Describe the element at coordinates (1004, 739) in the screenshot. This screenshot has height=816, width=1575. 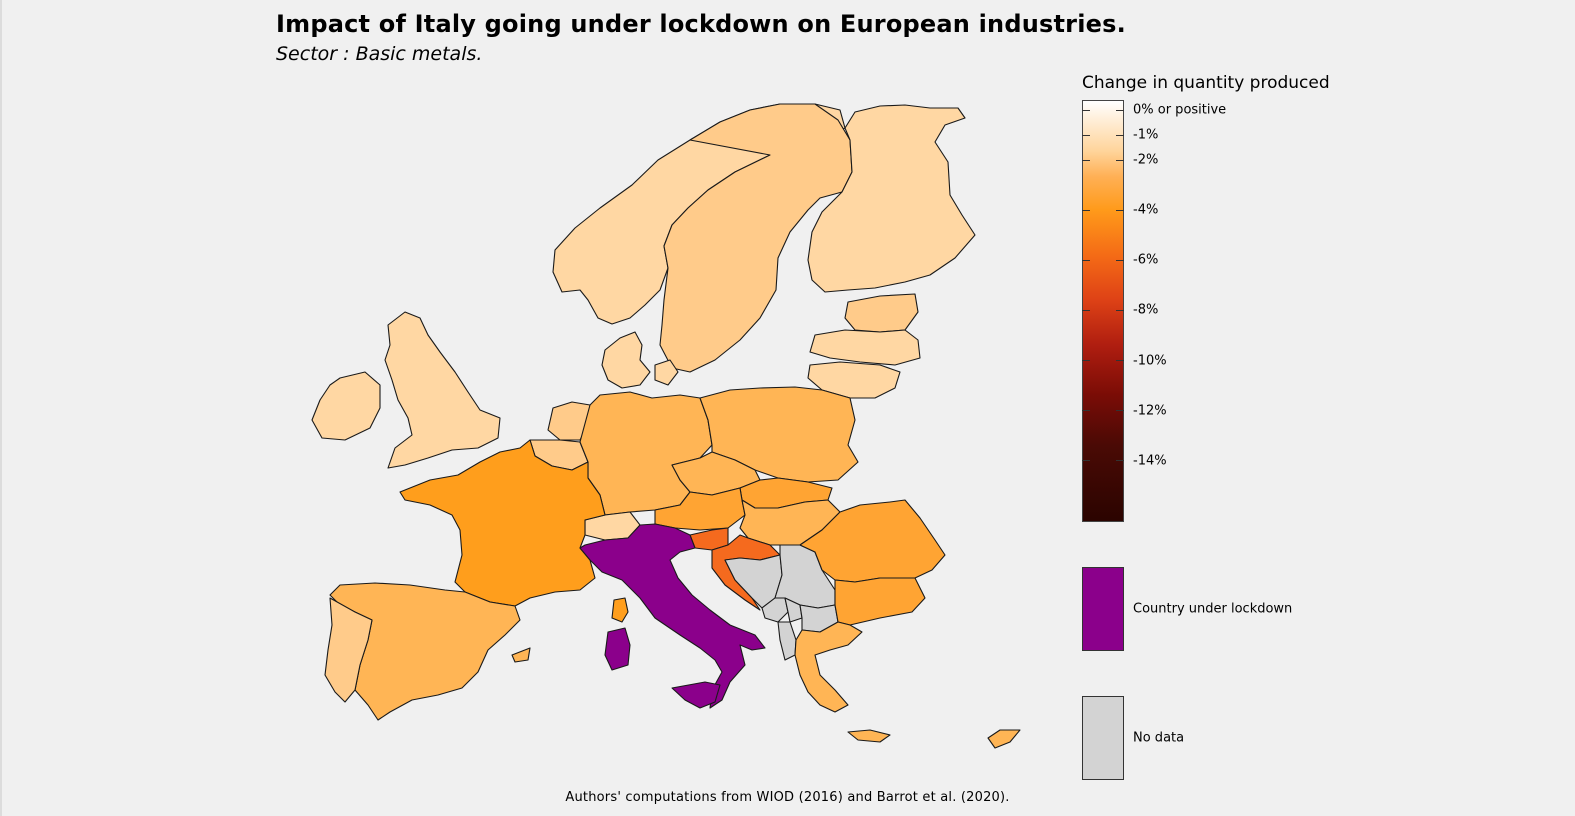
I see `country-cyprus` at that location.